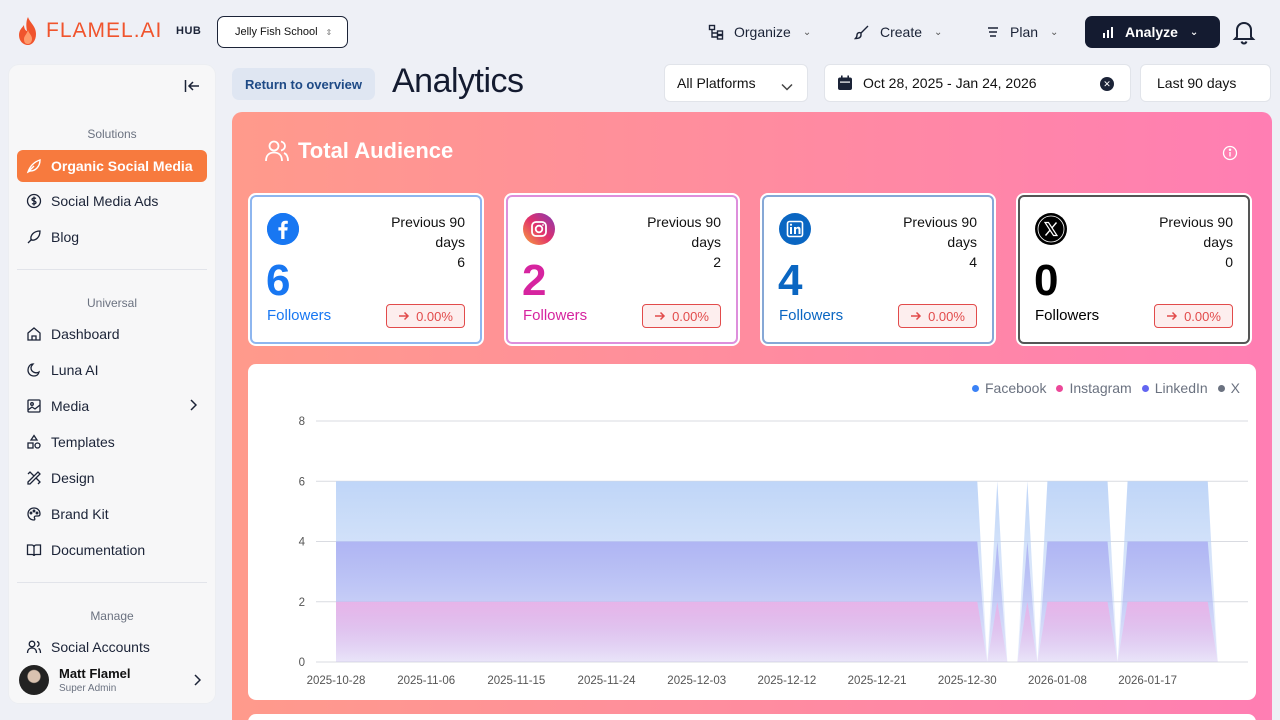 This screenshot has width=1280, height=720. I want to click on sidebar-item-label: Social Accounts, so click(100, 647).